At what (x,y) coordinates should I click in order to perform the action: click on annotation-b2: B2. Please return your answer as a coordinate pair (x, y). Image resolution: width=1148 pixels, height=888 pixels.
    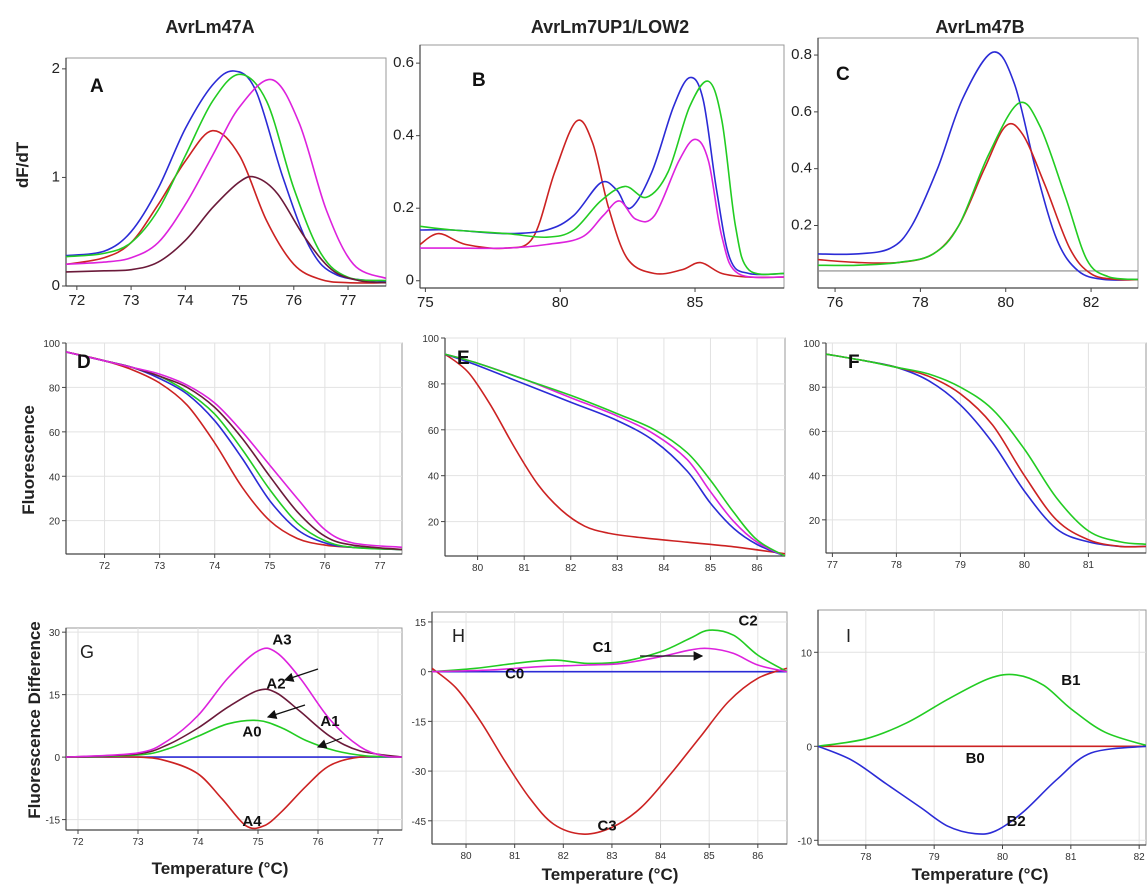
    Looking at the image, I should click on (1016, 821).